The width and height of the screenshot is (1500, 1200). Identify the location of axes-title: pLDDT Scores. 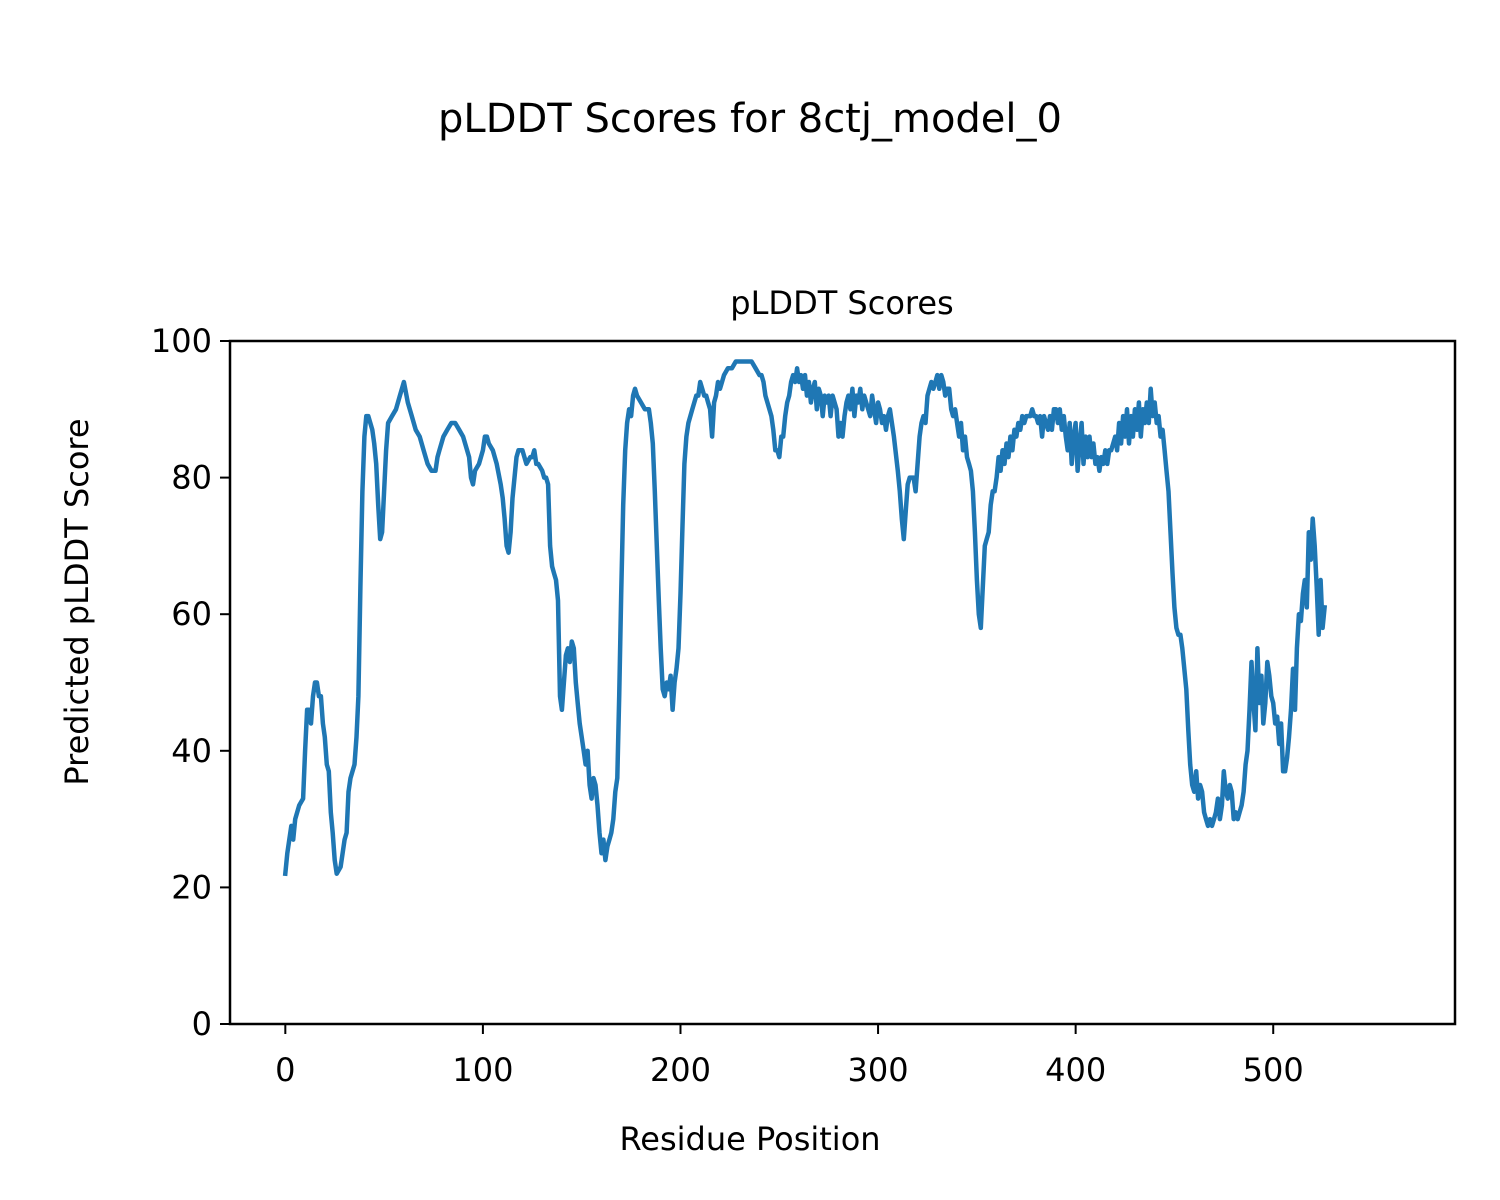
(841, 303).